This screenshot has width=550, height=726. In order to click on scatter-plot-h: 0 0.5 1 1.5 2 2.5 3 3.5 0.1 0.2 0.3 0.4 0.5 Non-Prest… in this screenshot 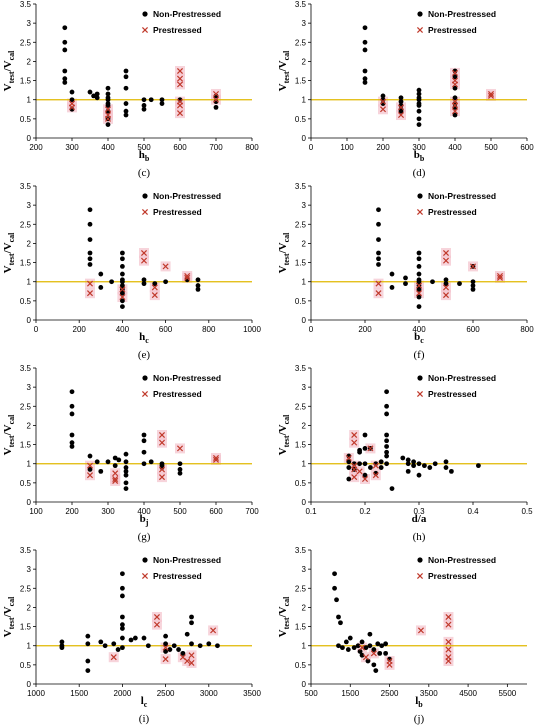, I will do `click(405, 453)`.